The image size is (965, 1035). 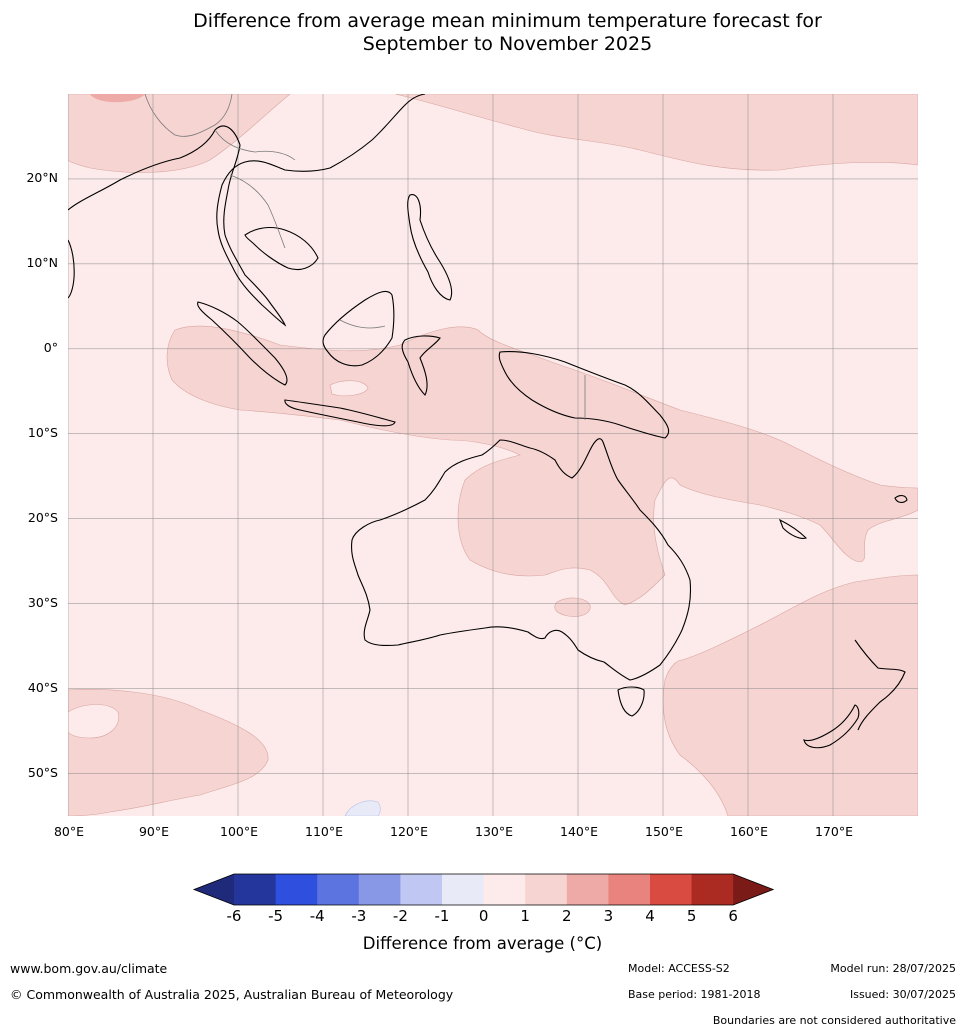 What do you see at coordinates (901, 499) in the screenshot?
I see `fiji-coastline` at bounding box center [901, 499].